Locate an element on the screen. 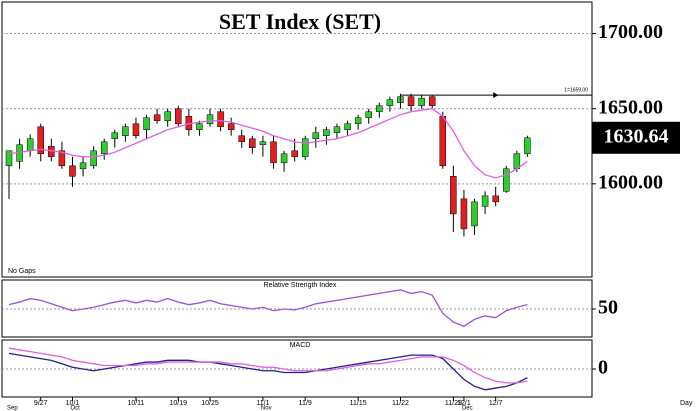 The image size is (700, 411). x-tick-label: 10/19 is located at coordinates (179, 403).